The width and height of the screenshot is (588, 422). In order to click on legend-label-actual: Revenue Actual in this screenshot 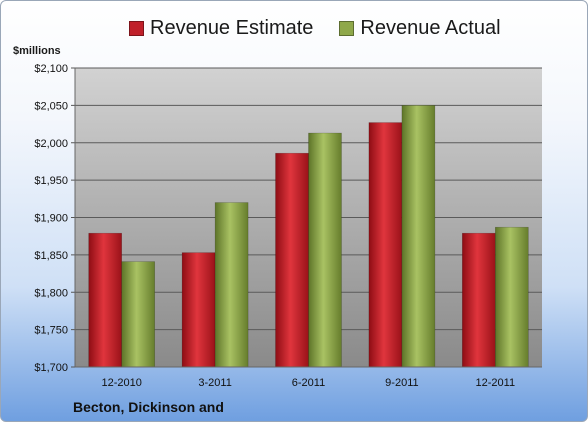, I will do `click(430, 28)`.